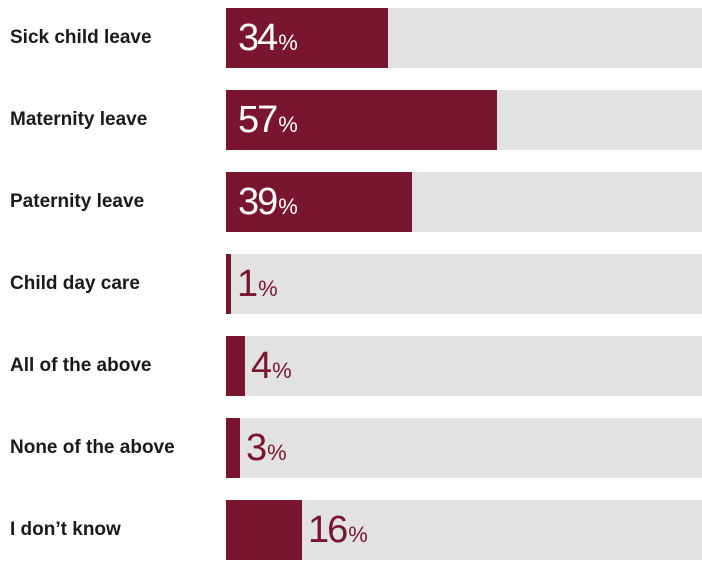 The width and height of the screenshot is (702, 568). I want to click on value-number: 16, so click(328, 530).